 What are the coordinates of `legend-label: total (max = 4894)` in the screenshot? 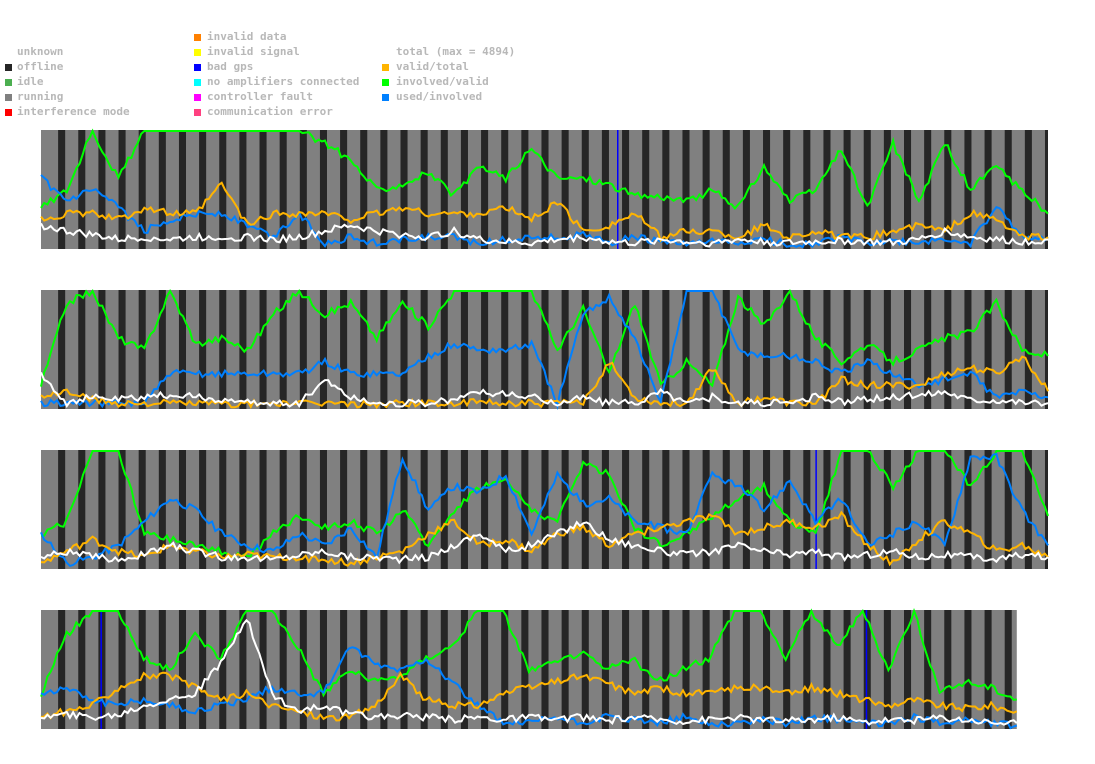 It's located at (456, 51).